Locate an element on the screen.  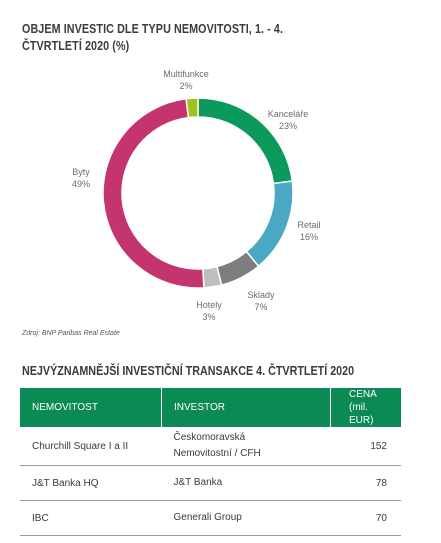
table-row: J&T Banka HQ J&T Banka 78 is located at coordinates (210, 483).